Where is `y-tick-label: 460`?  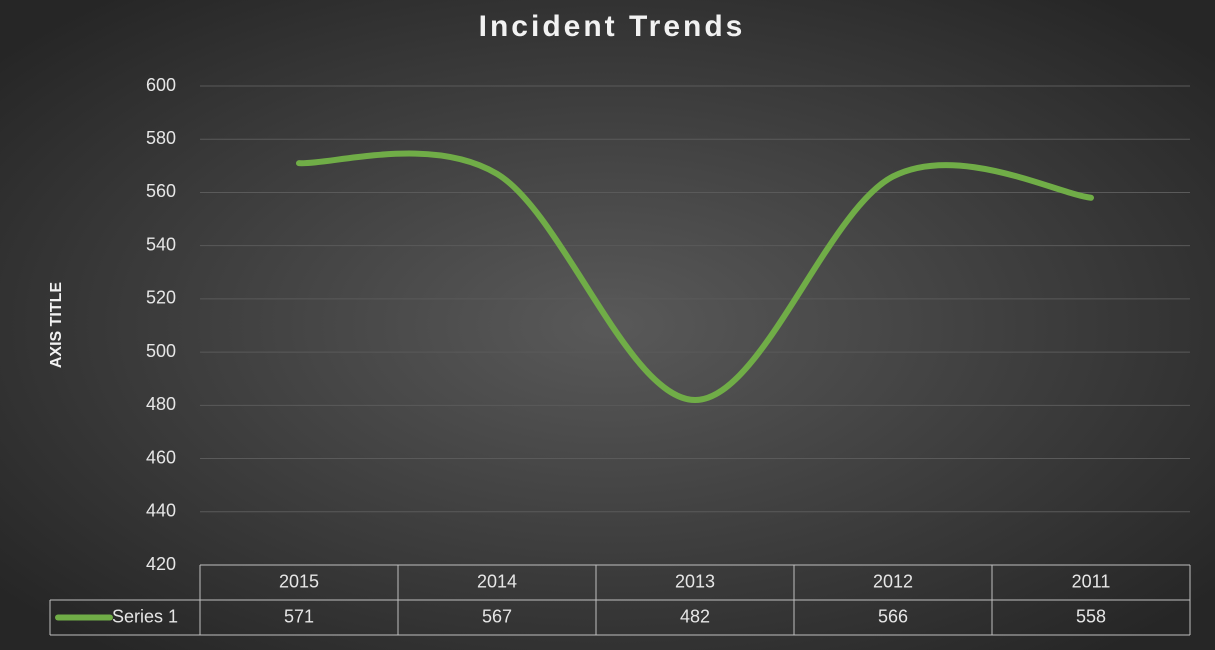
y-tick-label: 460 is located at coordinates (161, 457).